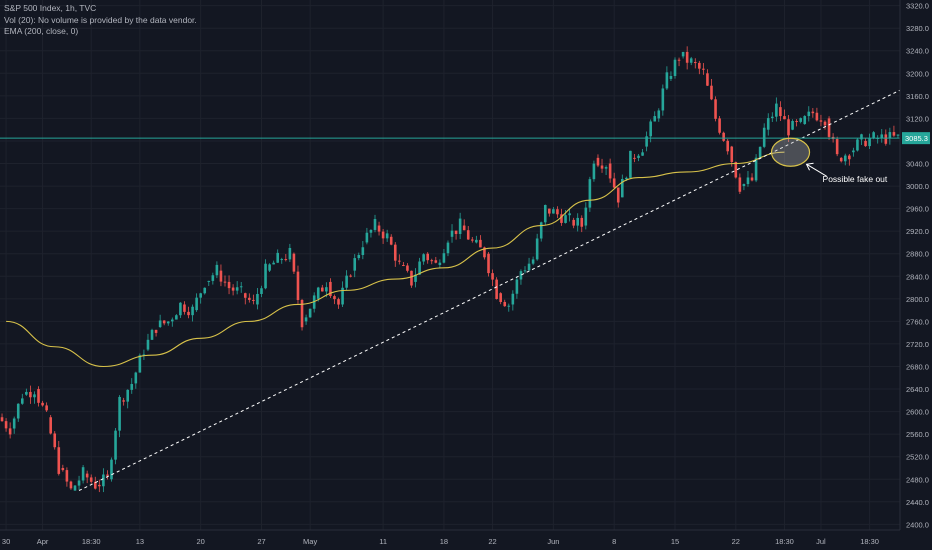 Image resolution: width=932 pixels, height=550 pixels. I want to click on y-tick-label: 3200.0, so click(917, 73).